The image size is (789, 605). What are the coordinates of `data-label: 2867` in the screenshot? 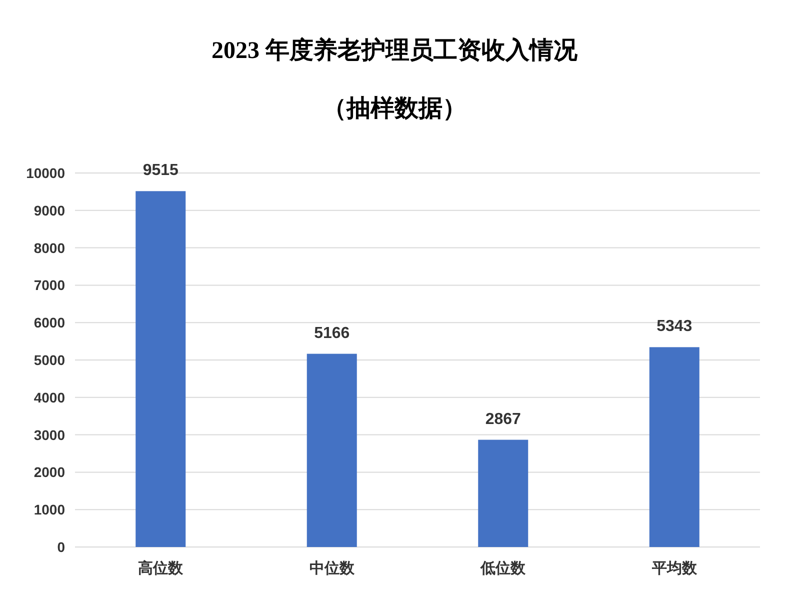 It's located at (503, 419).